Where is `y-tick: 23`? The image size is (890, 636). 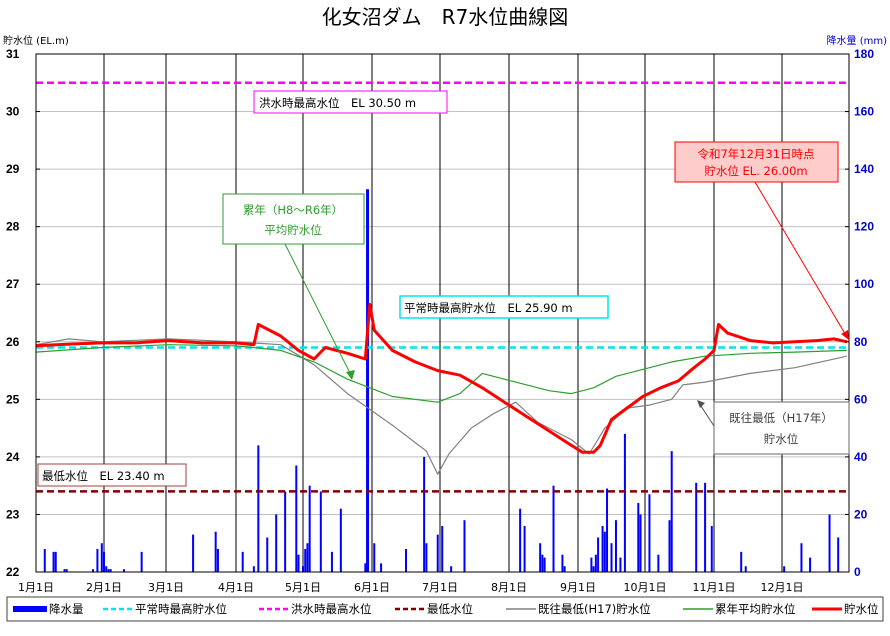
y-tick: 23 is located at coordinates (13, 514).